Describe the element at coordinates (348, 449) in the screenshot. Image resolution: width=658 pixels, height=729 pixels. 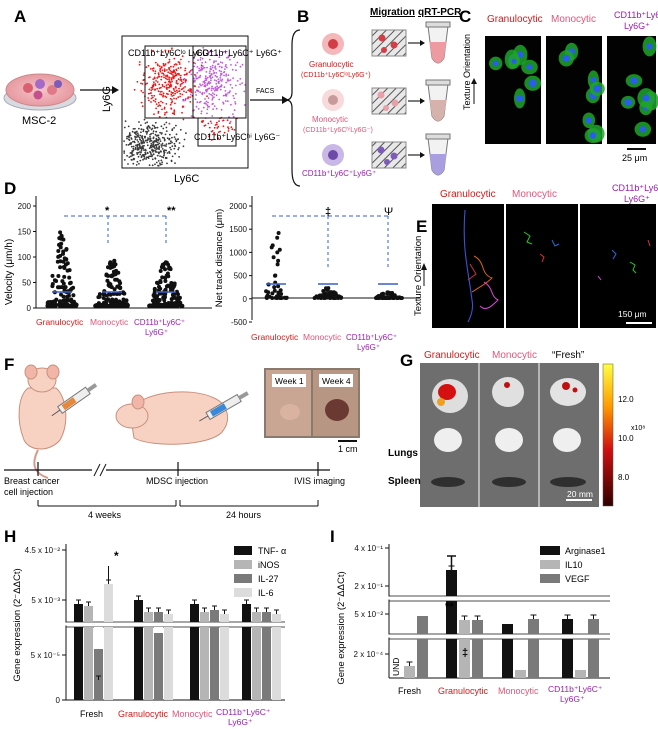
I see `f-scale-label: 1 cm` at that location.